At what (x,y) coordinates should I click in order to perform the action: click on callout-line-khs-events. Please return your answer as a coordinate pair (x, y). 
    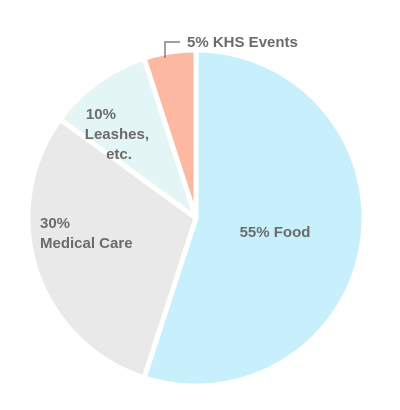
    Looking at the image, I should click on (172, 49).